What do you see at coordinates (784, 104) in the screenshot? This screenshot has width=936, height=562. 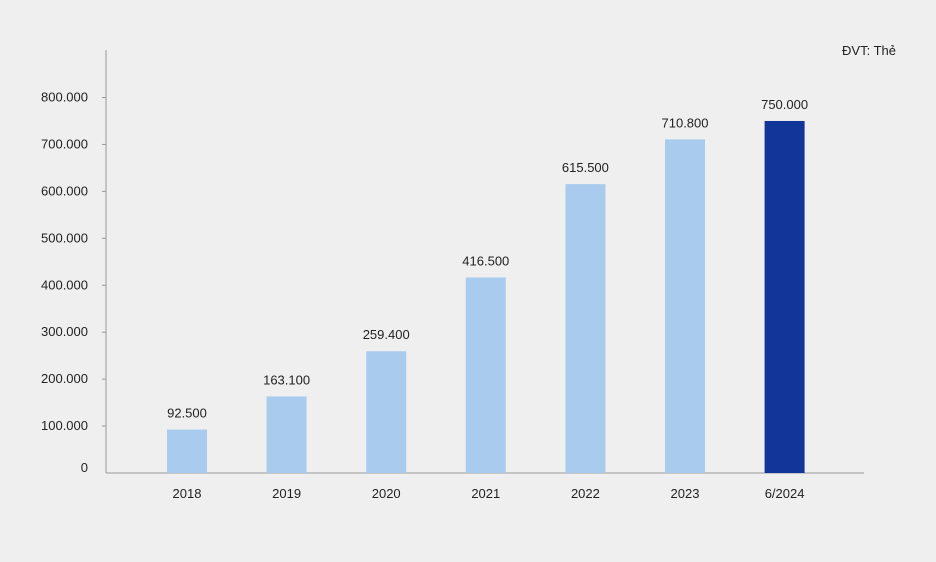 I see `data-label: 750.000` at bounding box center [784, 104].